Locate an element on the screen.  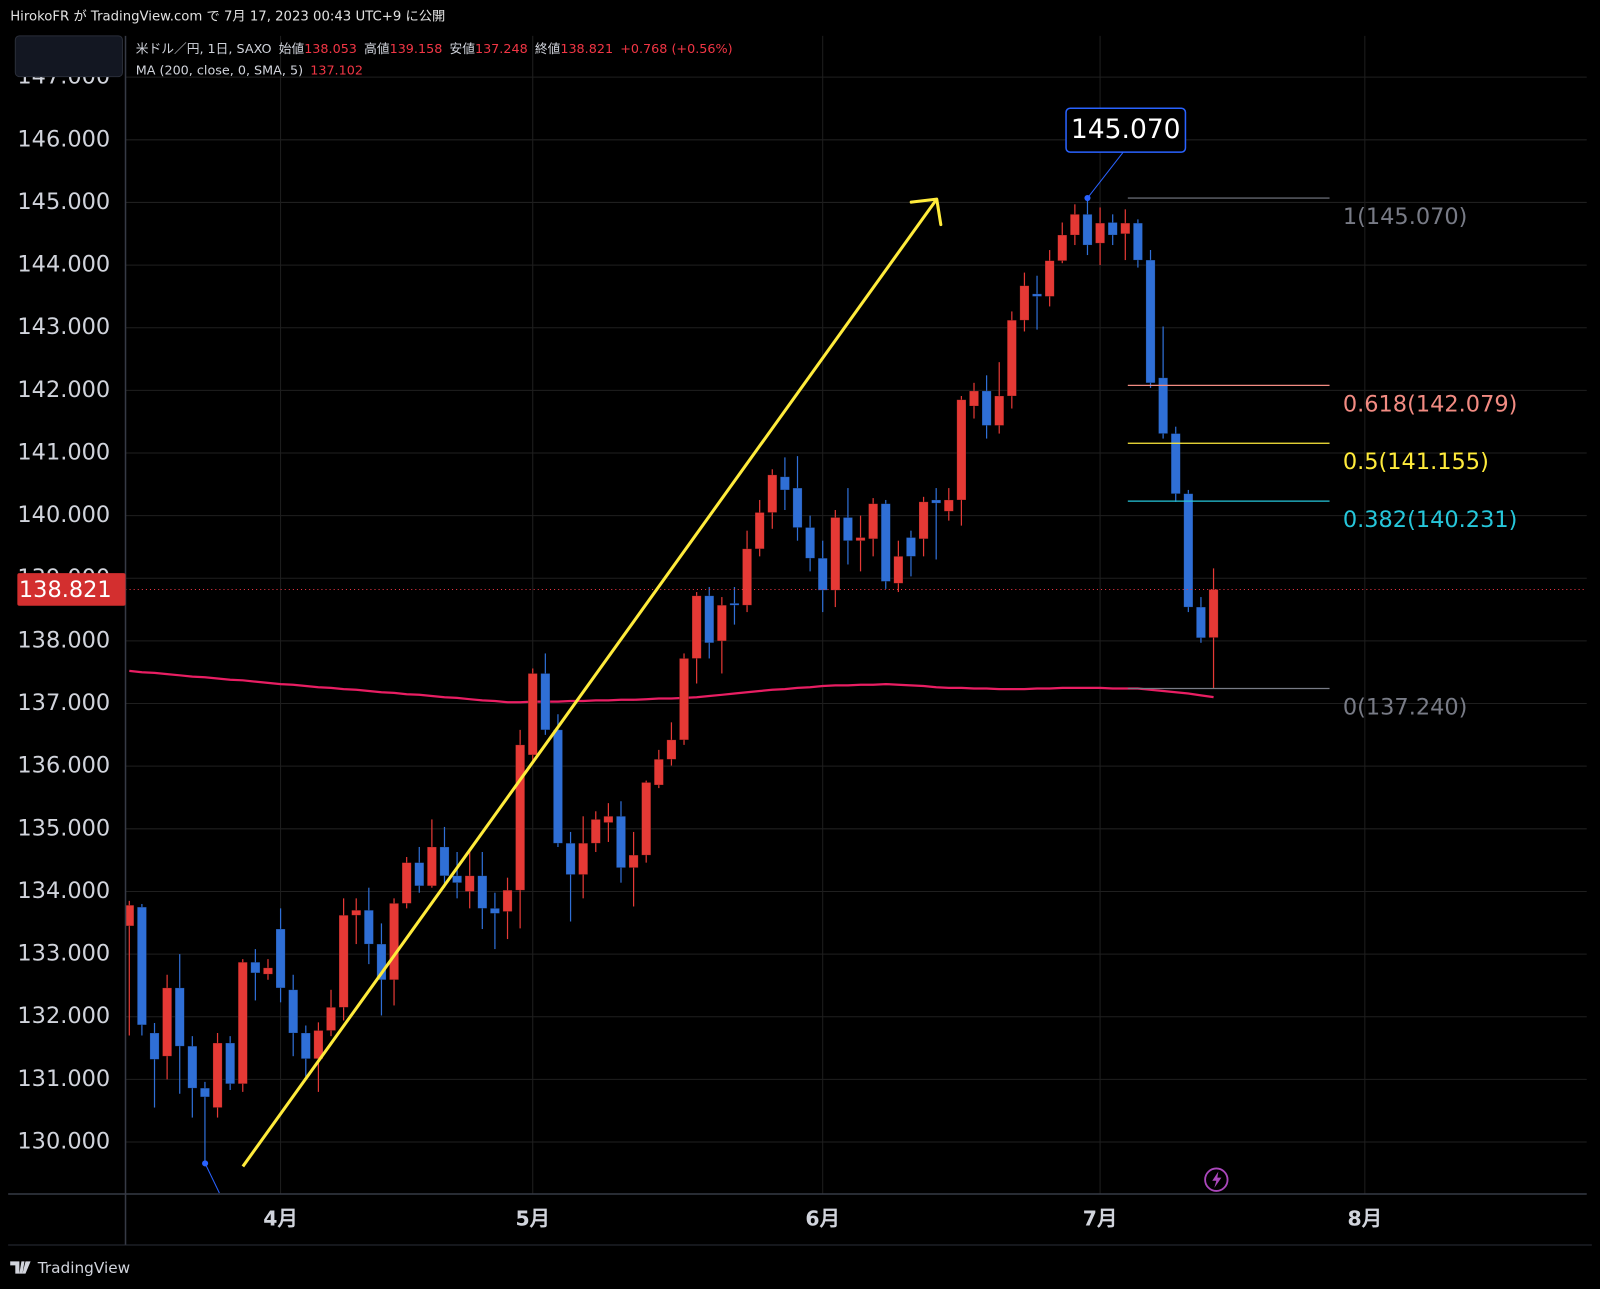
x-tick-label: 4月 is located at coordinates (280, 1219).